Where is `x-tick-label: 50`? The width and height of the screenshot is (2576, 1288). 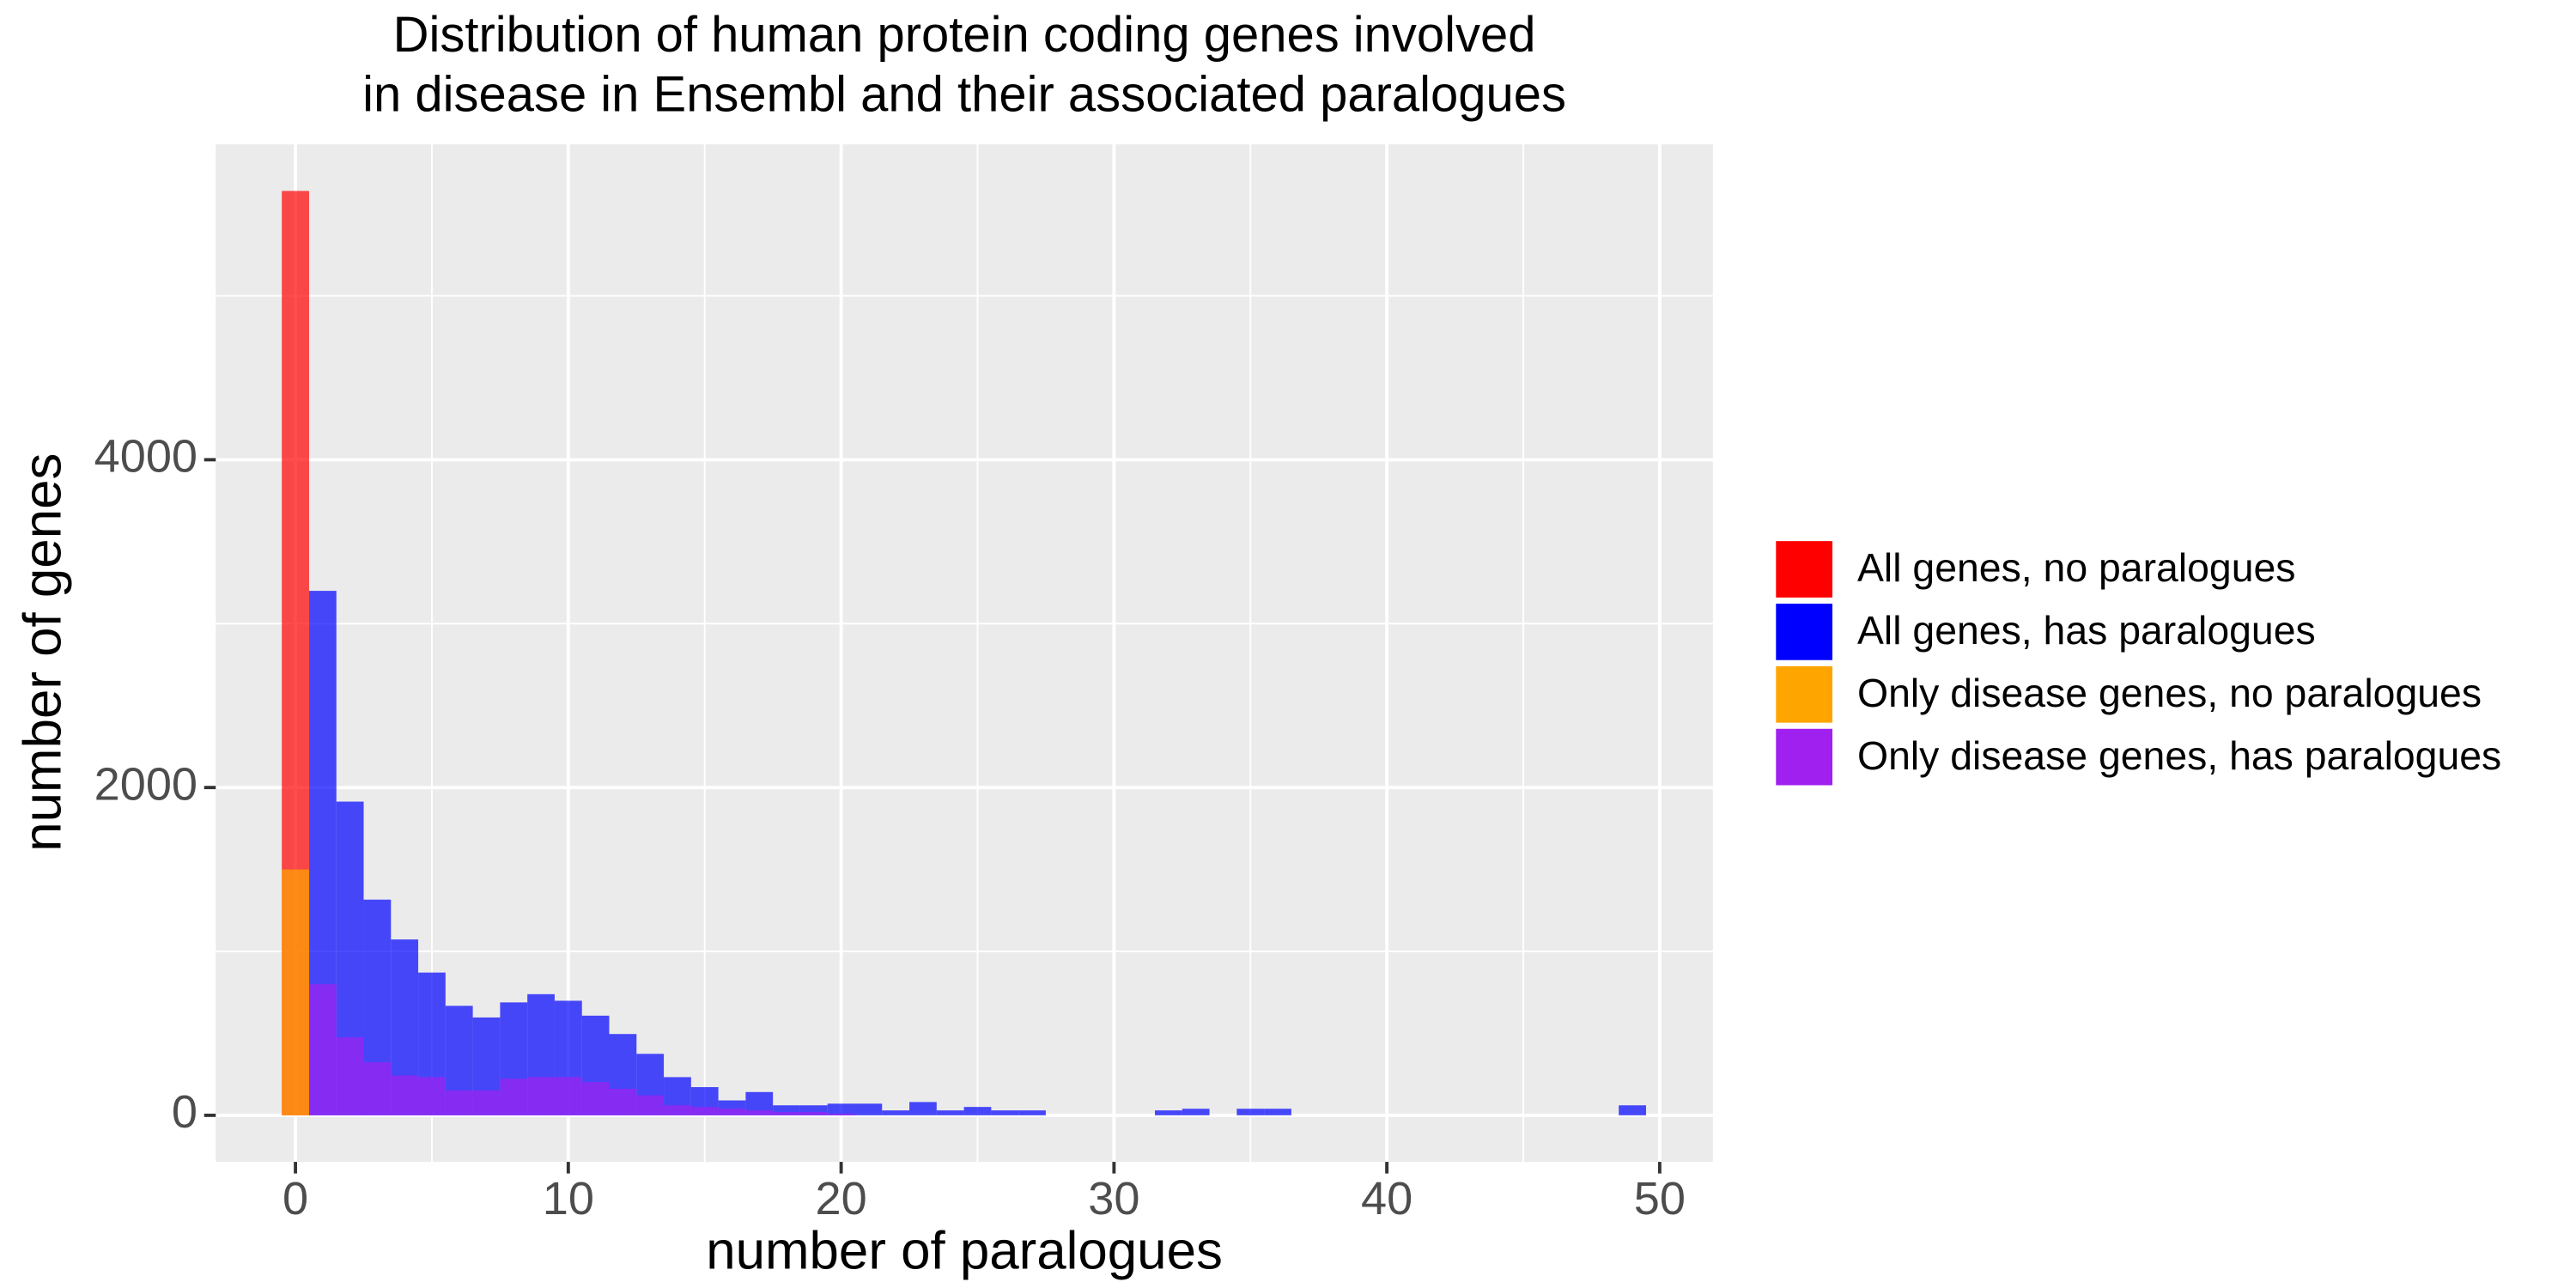 x-tick-label: 50 is located at coordinates (1660, 1199).